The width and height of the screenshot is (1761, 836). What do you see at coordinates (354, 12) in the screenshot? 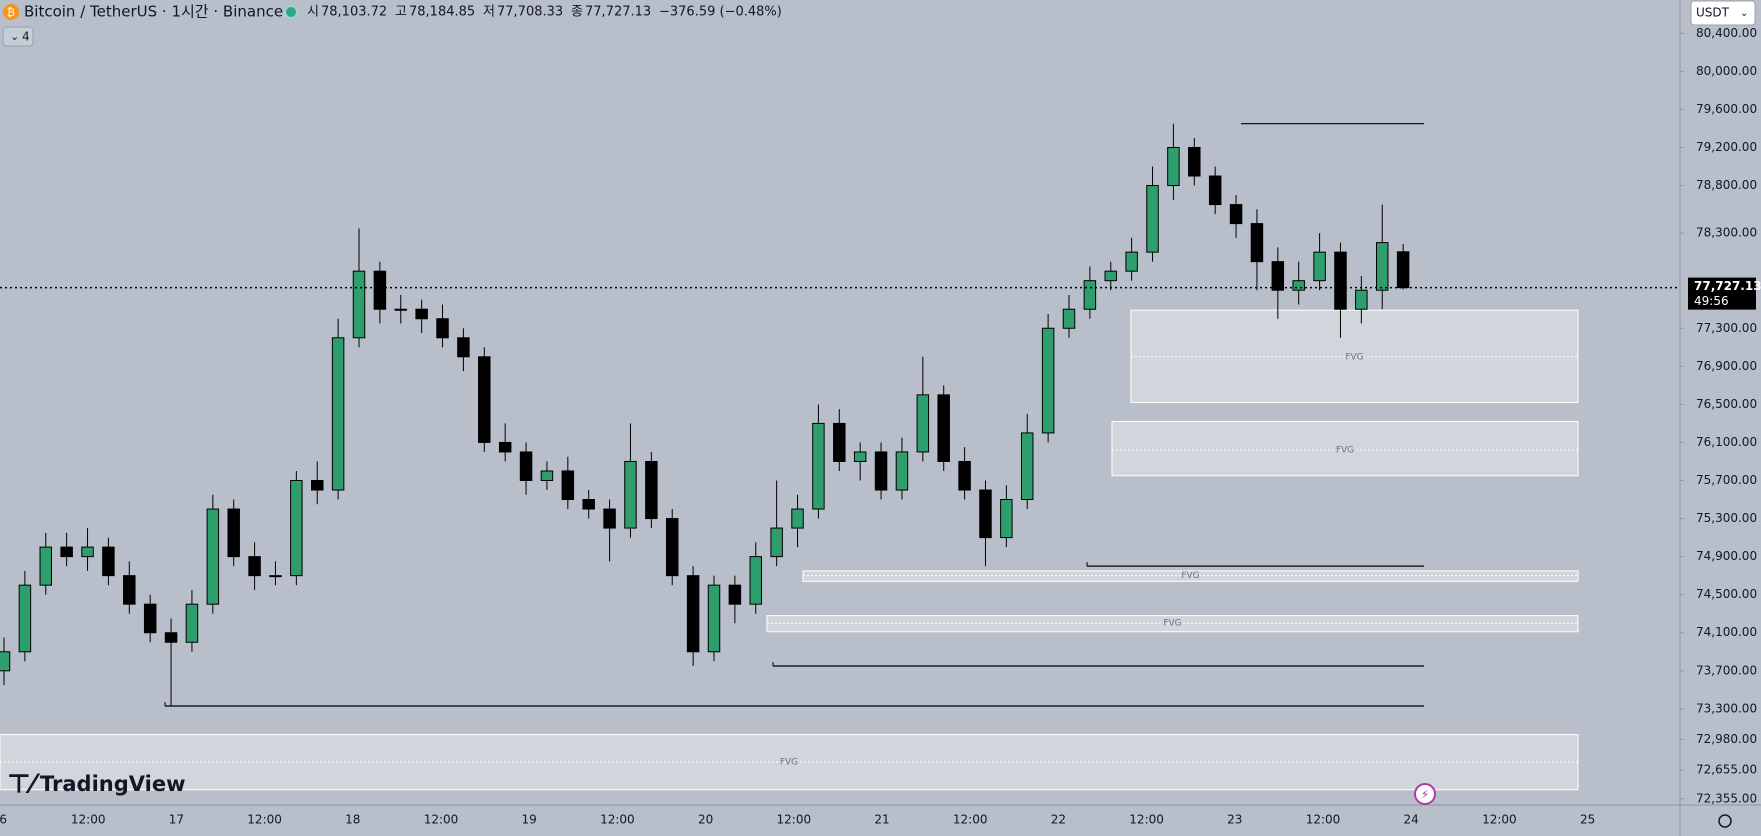
I see `legend-value: 78,103.72` at bounding box center [354, 12].